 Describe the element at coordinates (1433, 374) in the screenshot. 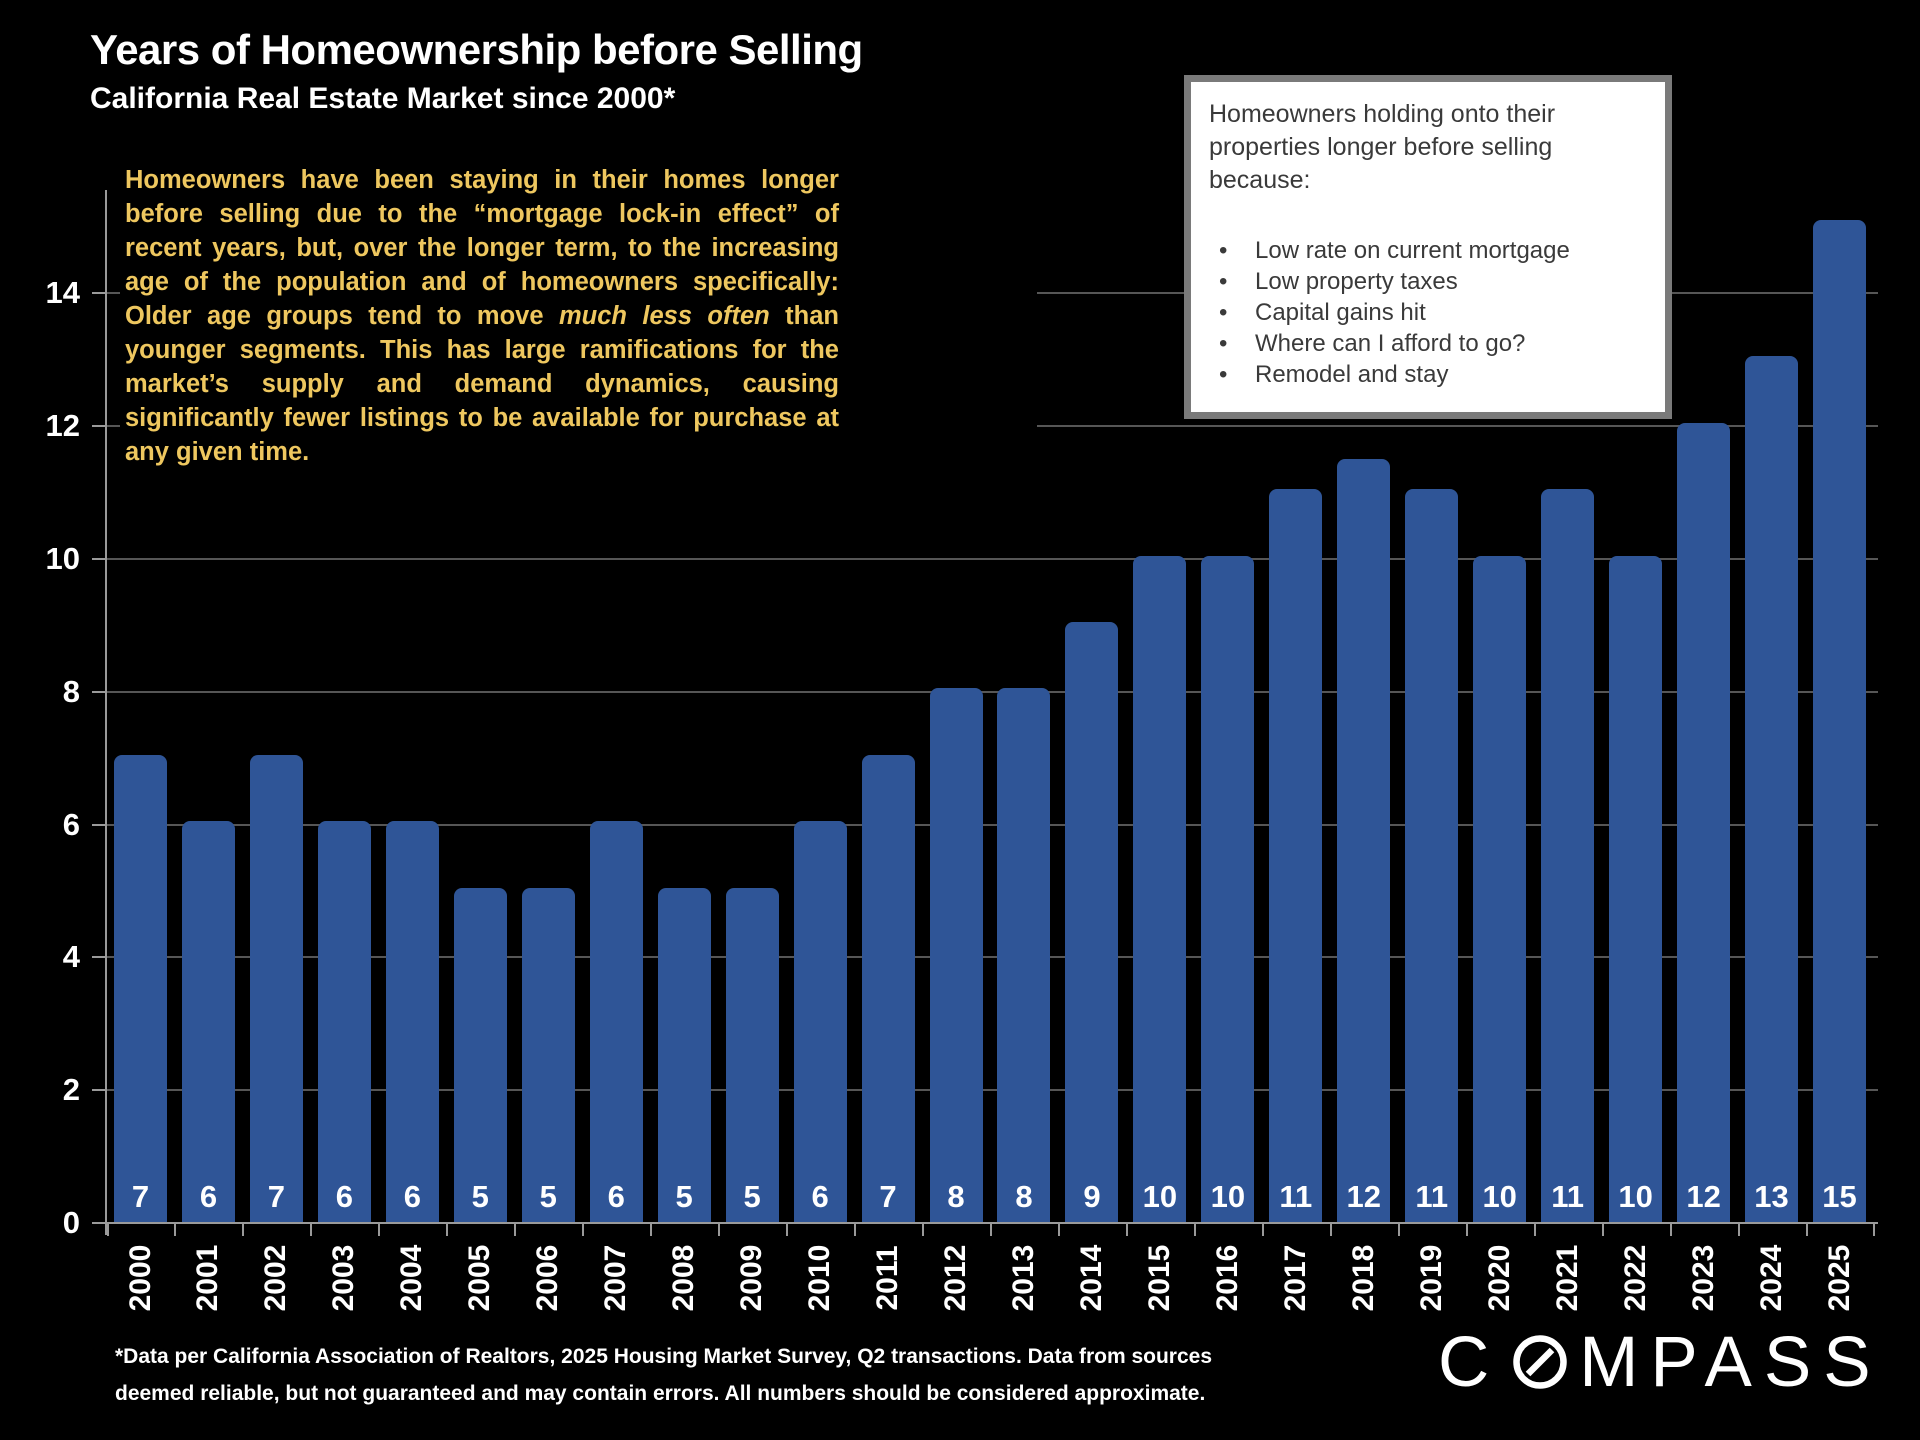

I see `callout-bullet-item: Remodel and stay` at that location.